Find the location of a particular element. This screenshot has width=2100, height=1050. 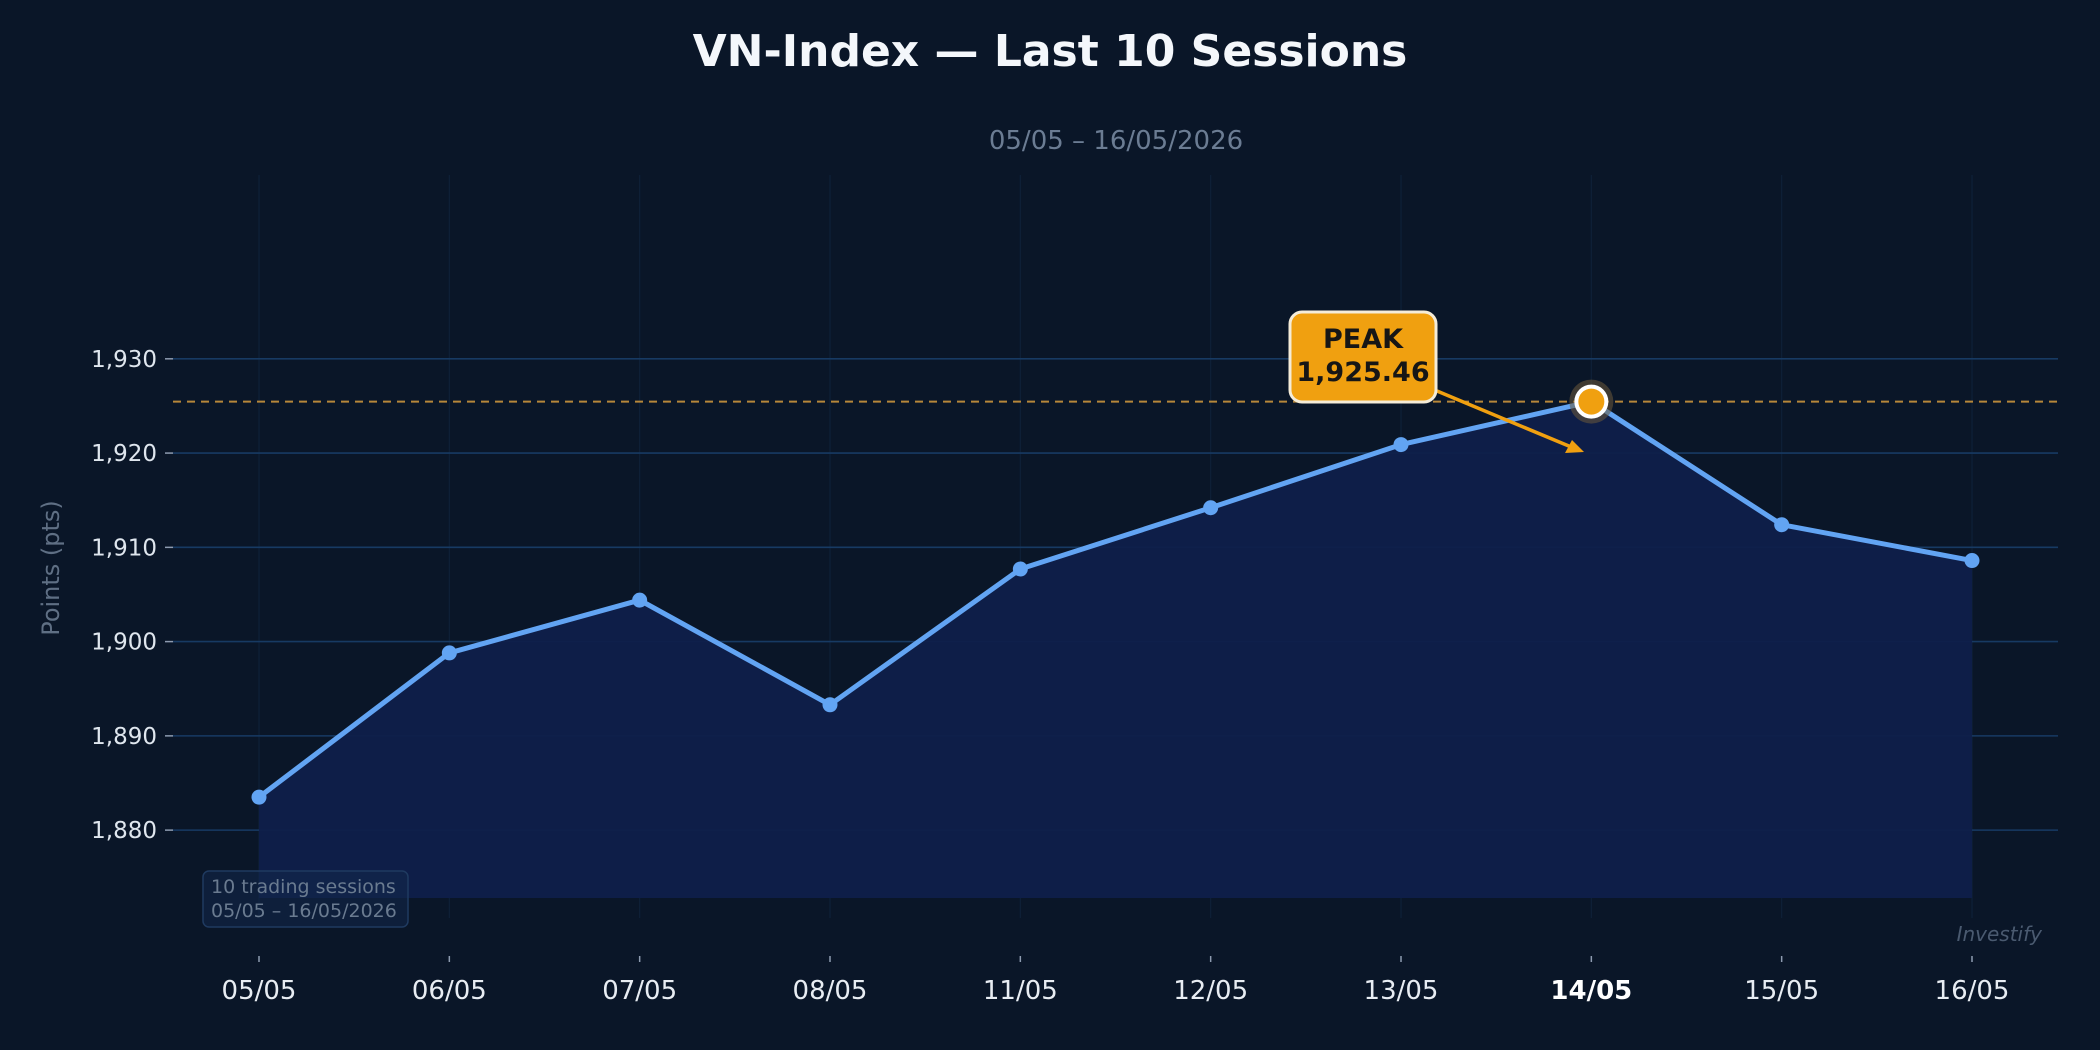

sessions-note: 10 trading sessions 05/05 – 16/05/2026 is located at coordinates (305, 899).